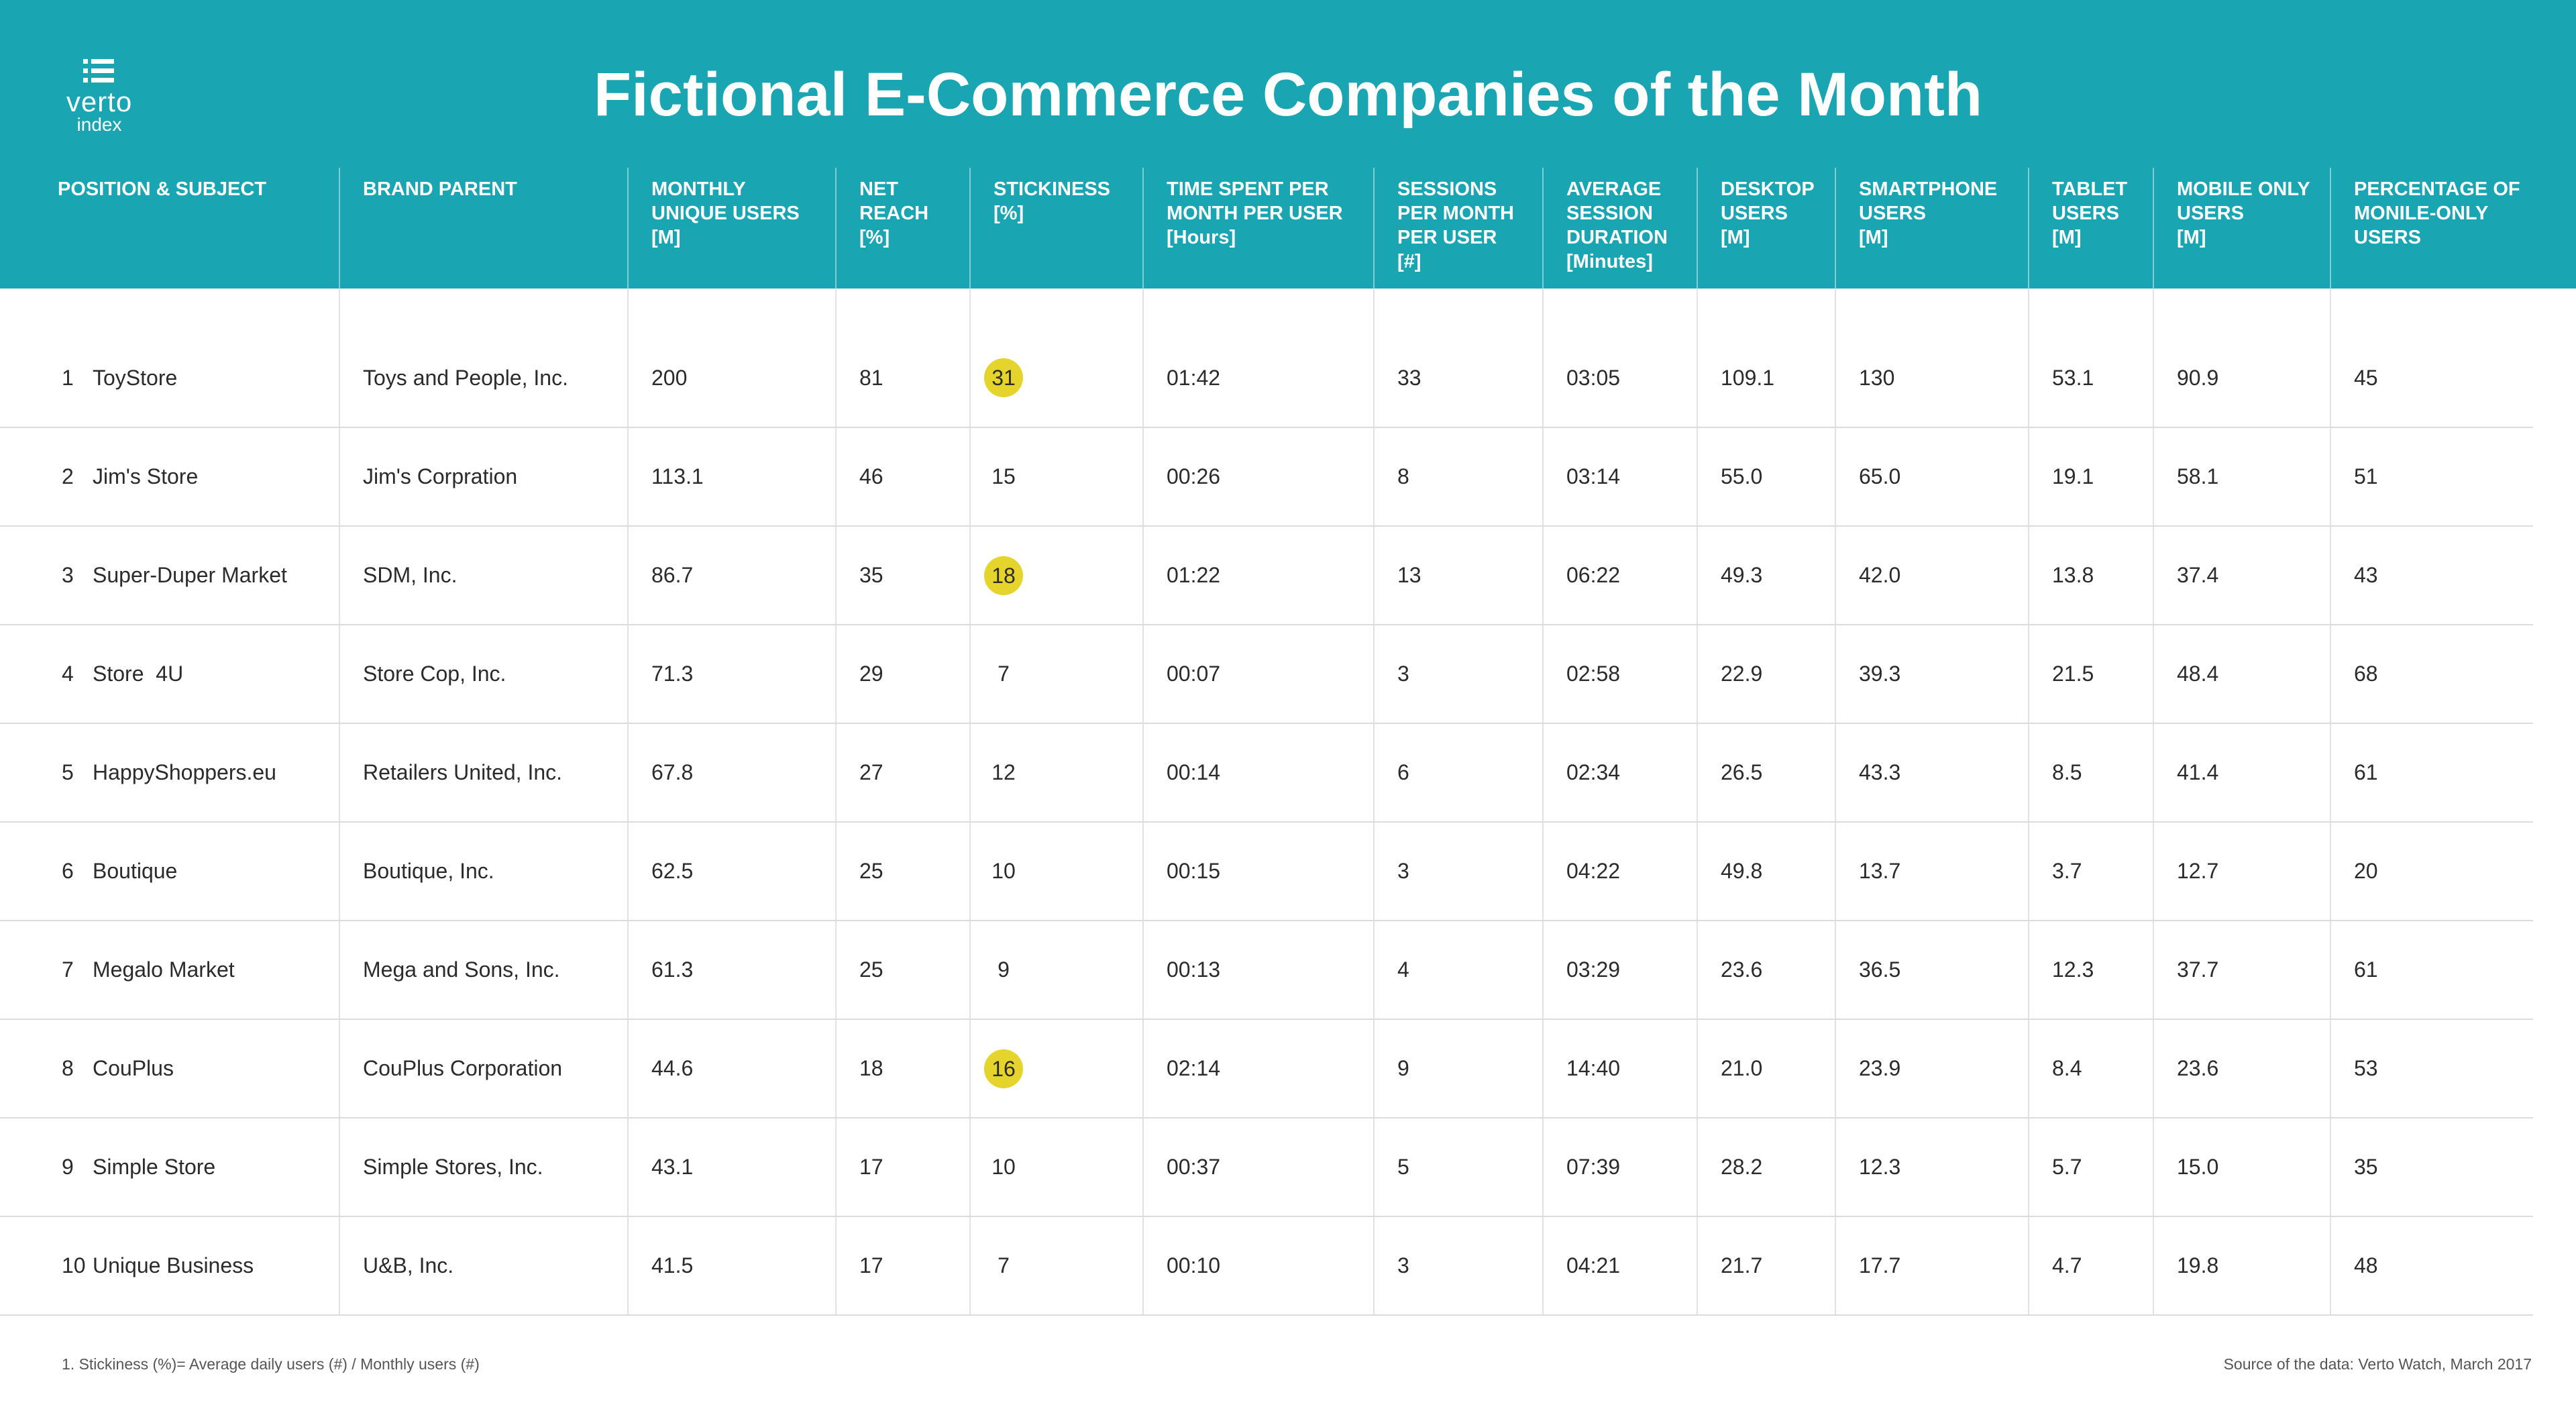  Describe the element at coordinates (894, 213) in the screenshot. I see `column-header-line: REACH` at that location.